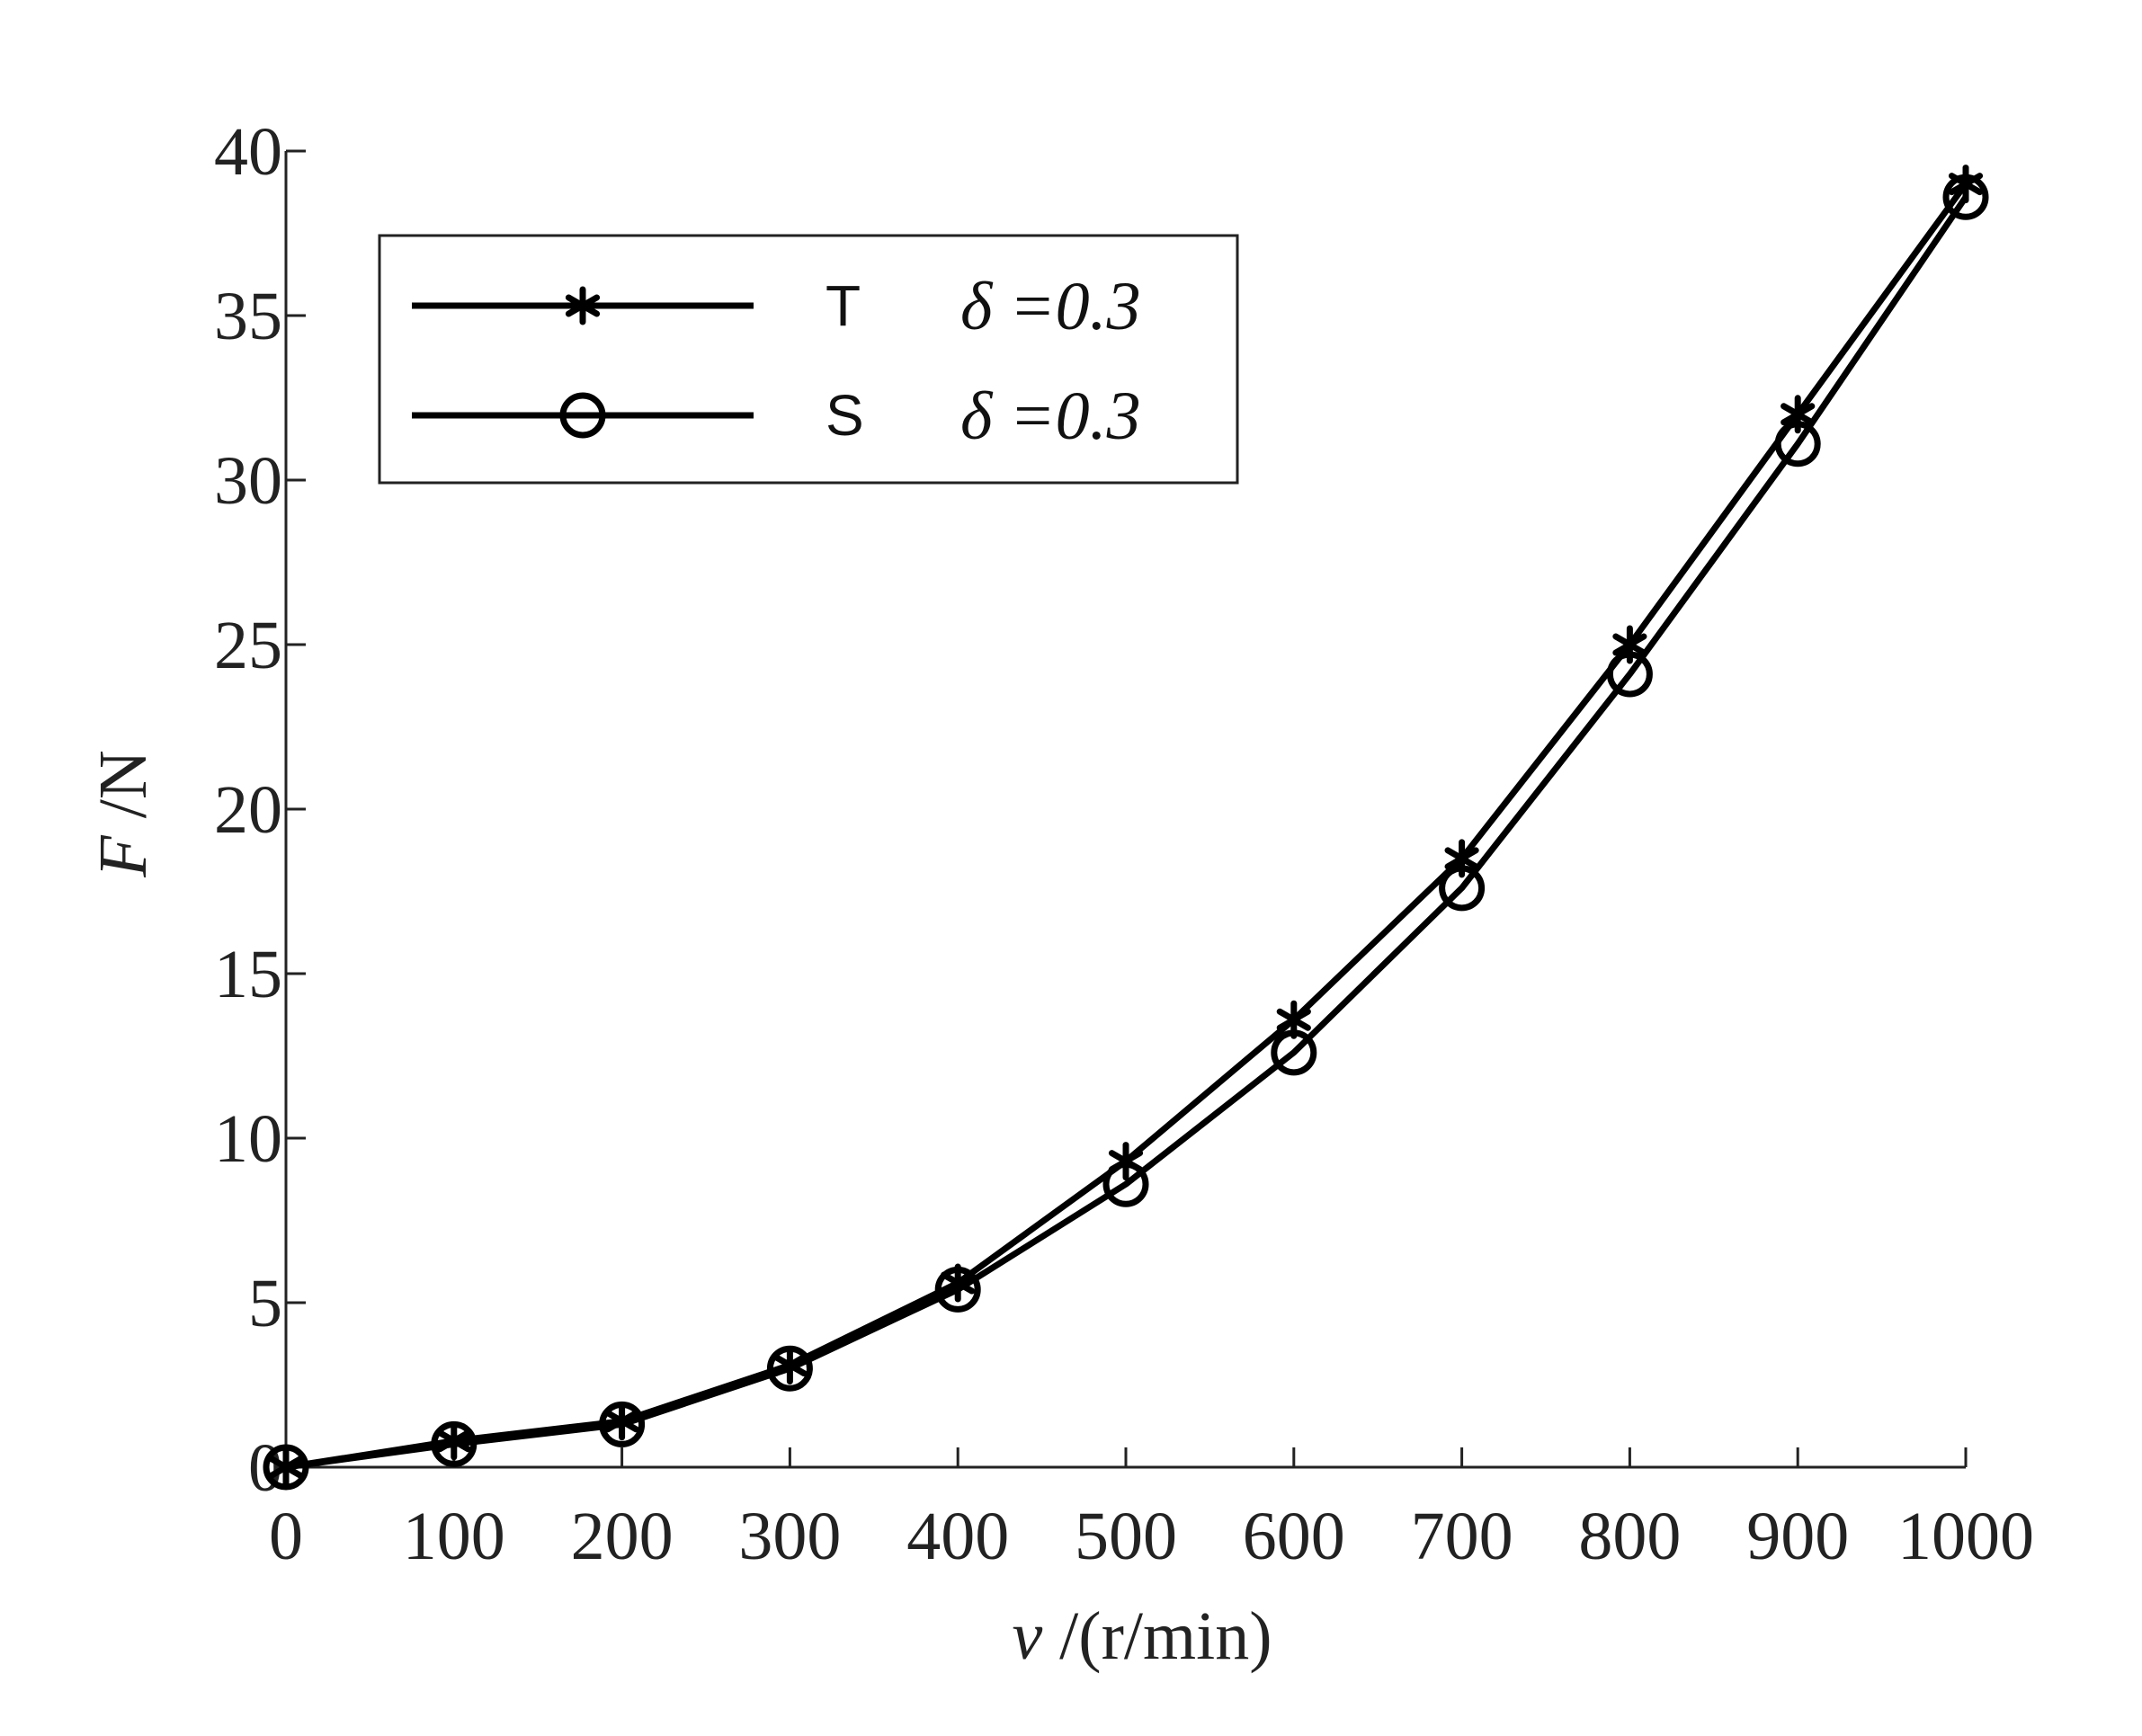  Describe the element at coordinates (248, 810) in the screenshot. I see `y-tick-label: 20` at that location.